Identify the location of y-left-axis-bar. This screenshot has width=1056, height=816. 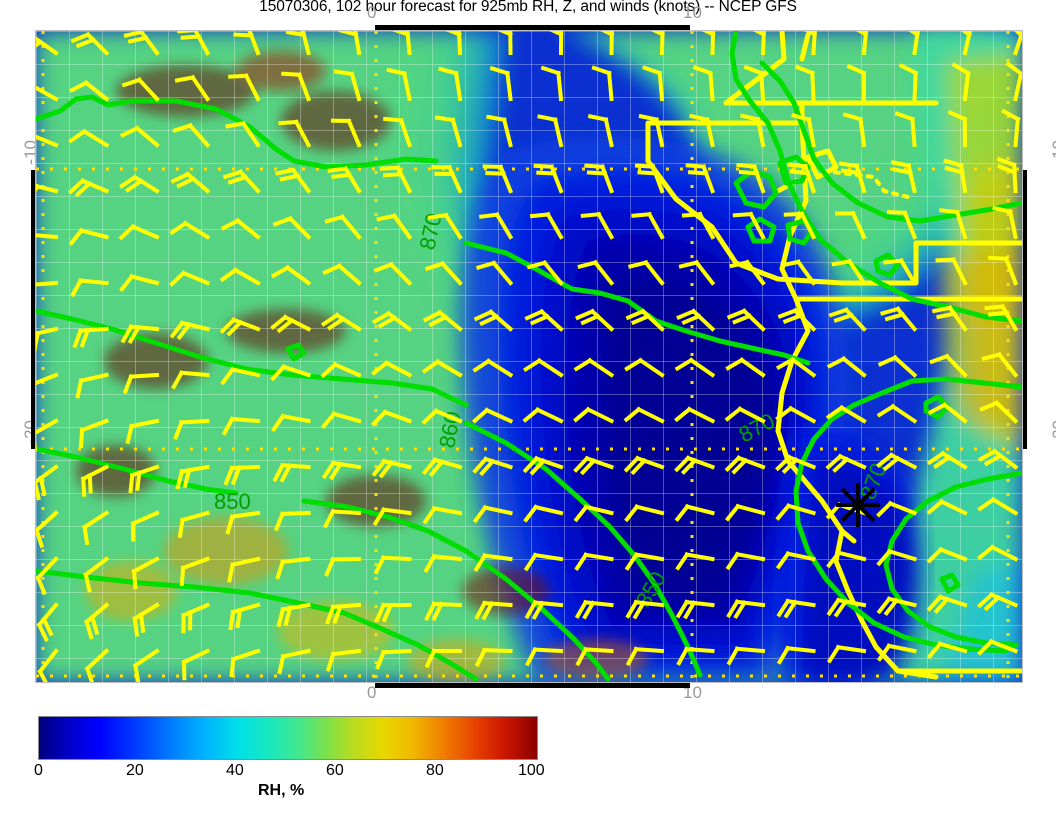
(33, 309).